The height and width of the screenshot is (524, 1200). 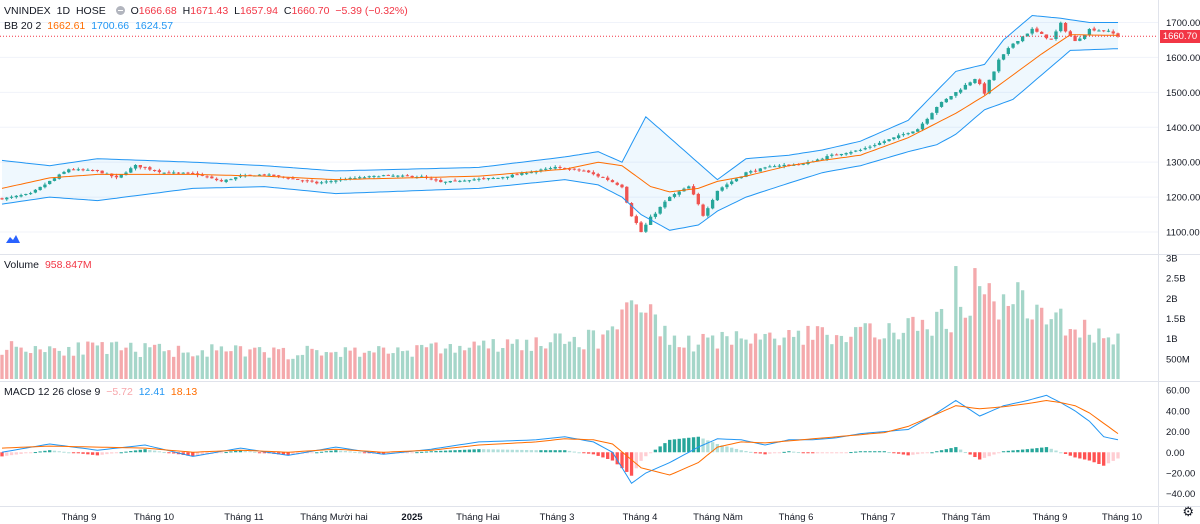 What do you see at coordinates (49, 265) in the screenshot?
I see `volume-legend: Volume 958.847M` at bounding box center [49, 265].